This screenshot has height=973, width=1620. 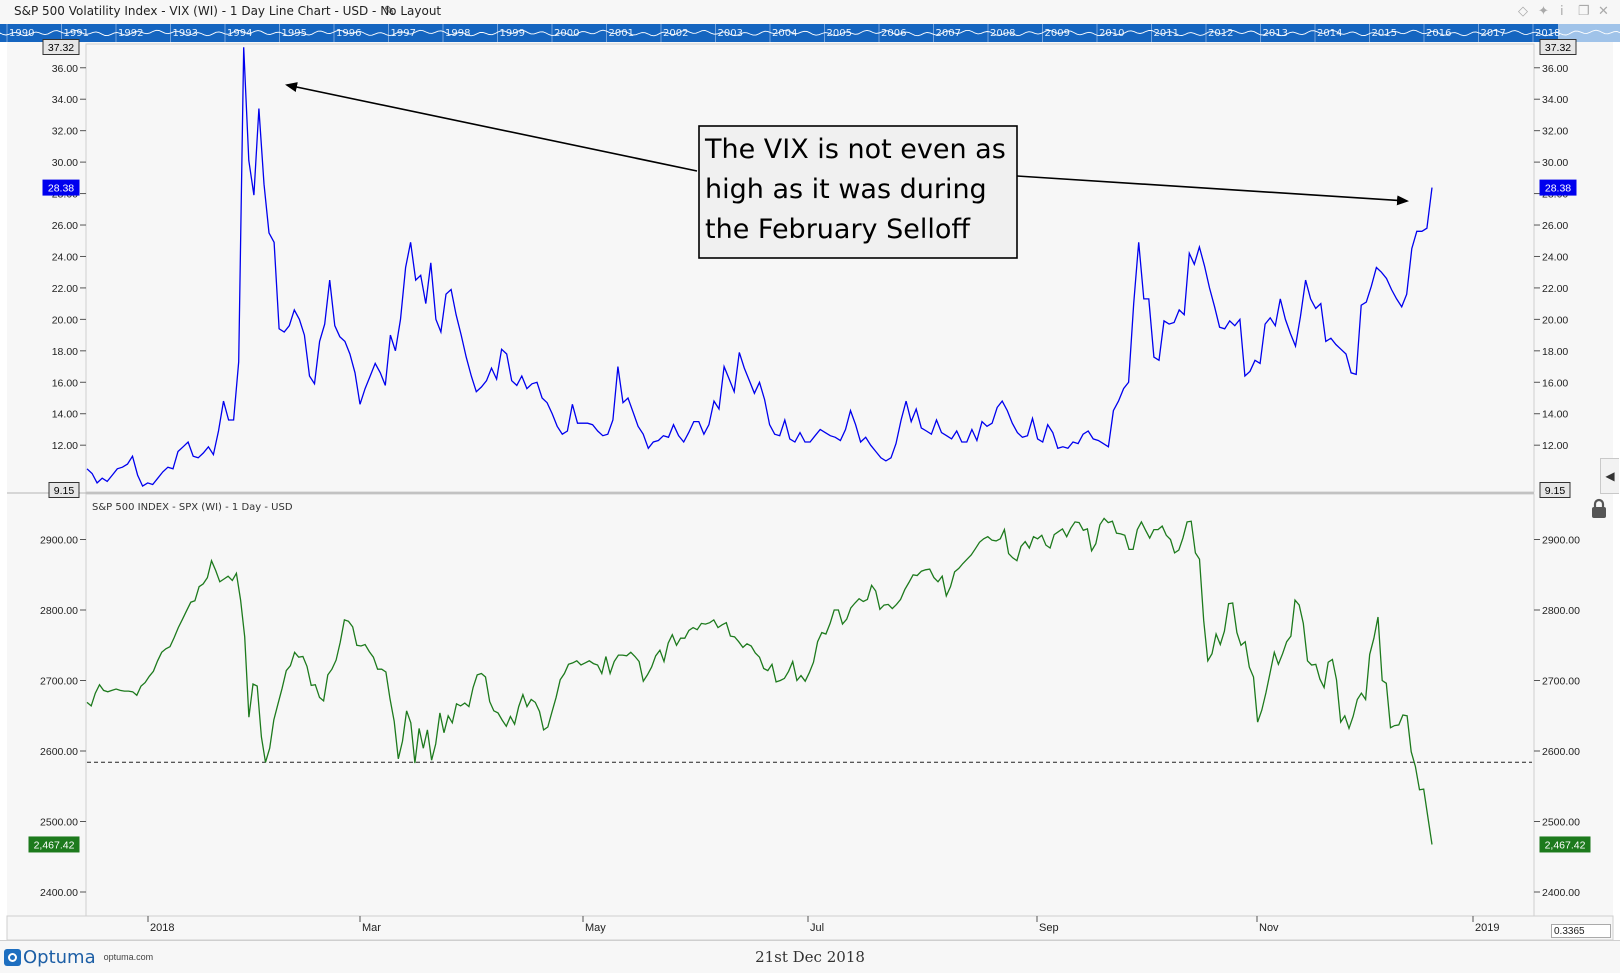 I want to click on optuma-logo-mark, so click(x=12, y=957).